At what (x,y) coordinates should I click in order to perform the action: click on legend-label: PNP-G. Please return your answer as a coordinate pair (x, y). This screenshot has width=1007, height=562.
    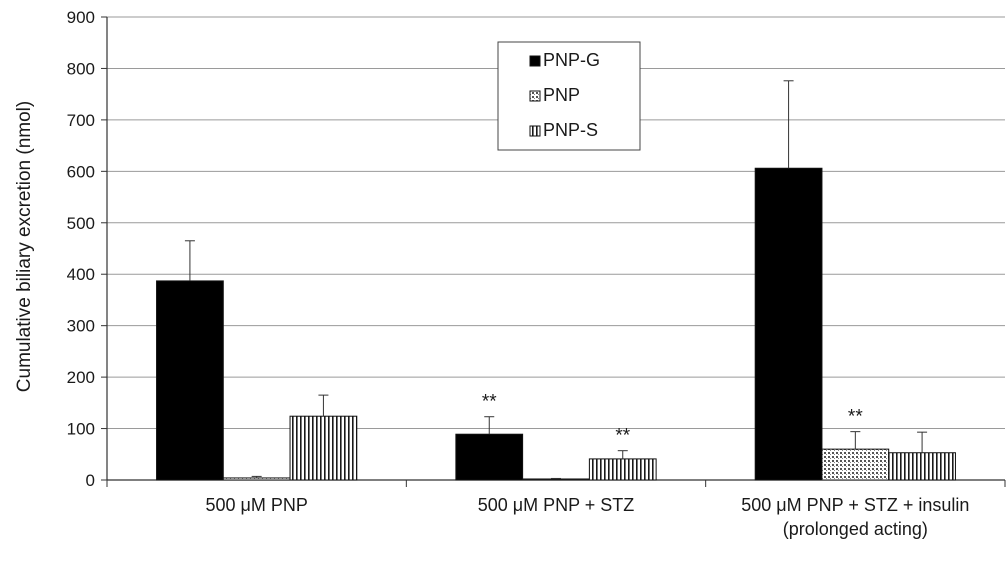
    Looking at the image, I should click on (571, 60).